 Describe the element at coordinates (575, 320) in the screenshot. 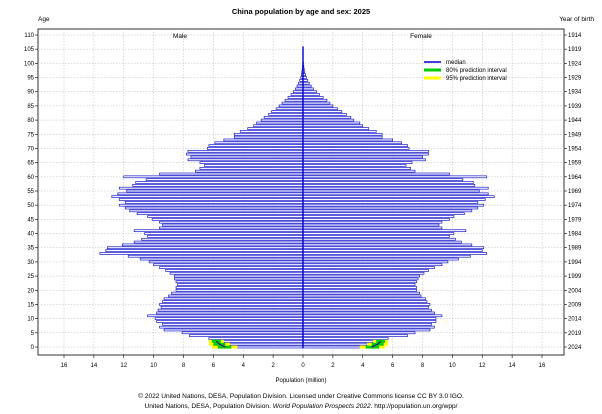

I see `year-tick-label-2014: 2014` at that location.